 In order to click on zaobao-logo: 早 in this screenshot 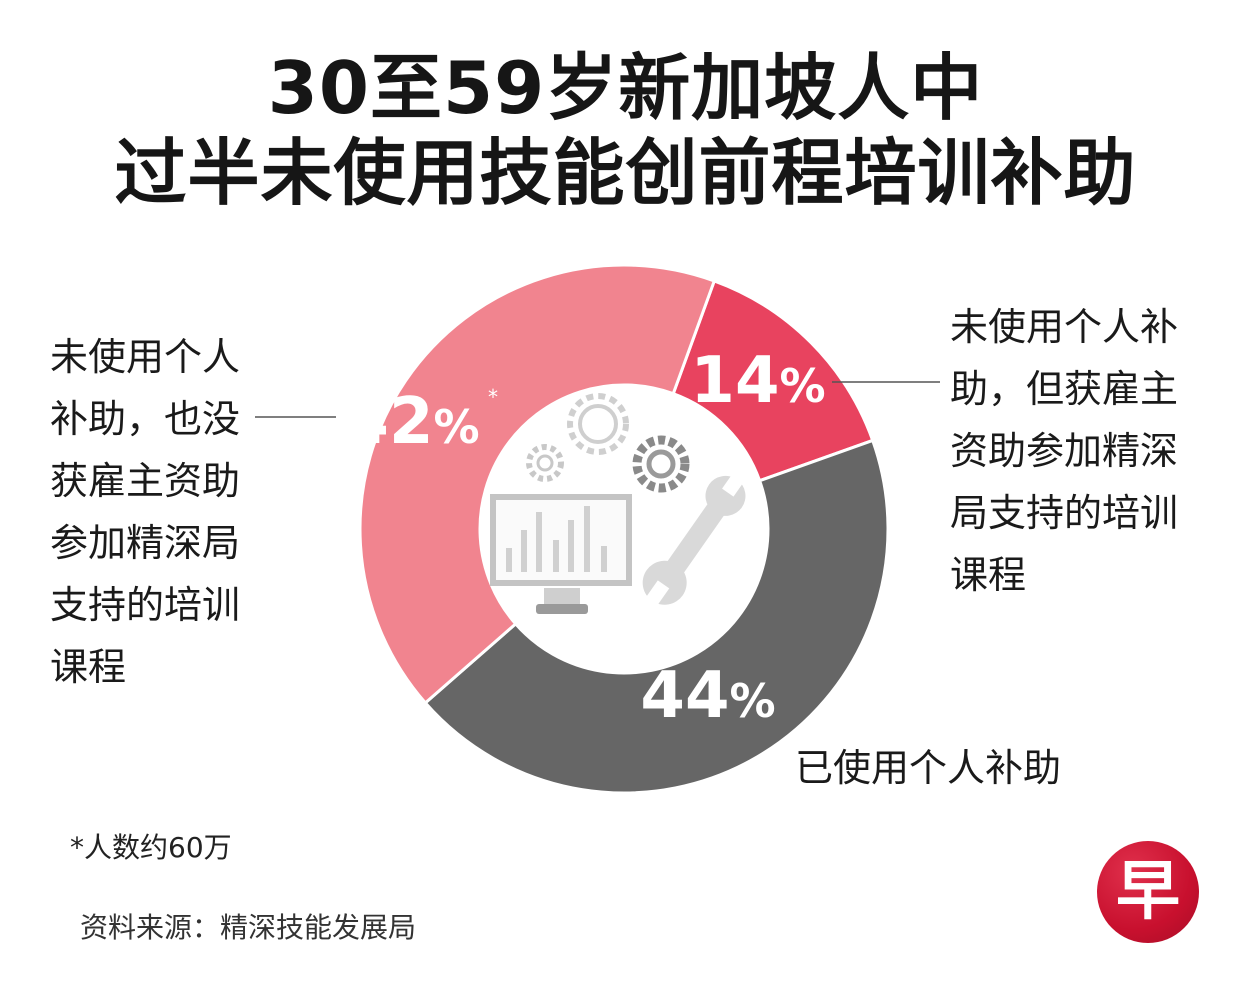, I will do `click(1148, 892)`.